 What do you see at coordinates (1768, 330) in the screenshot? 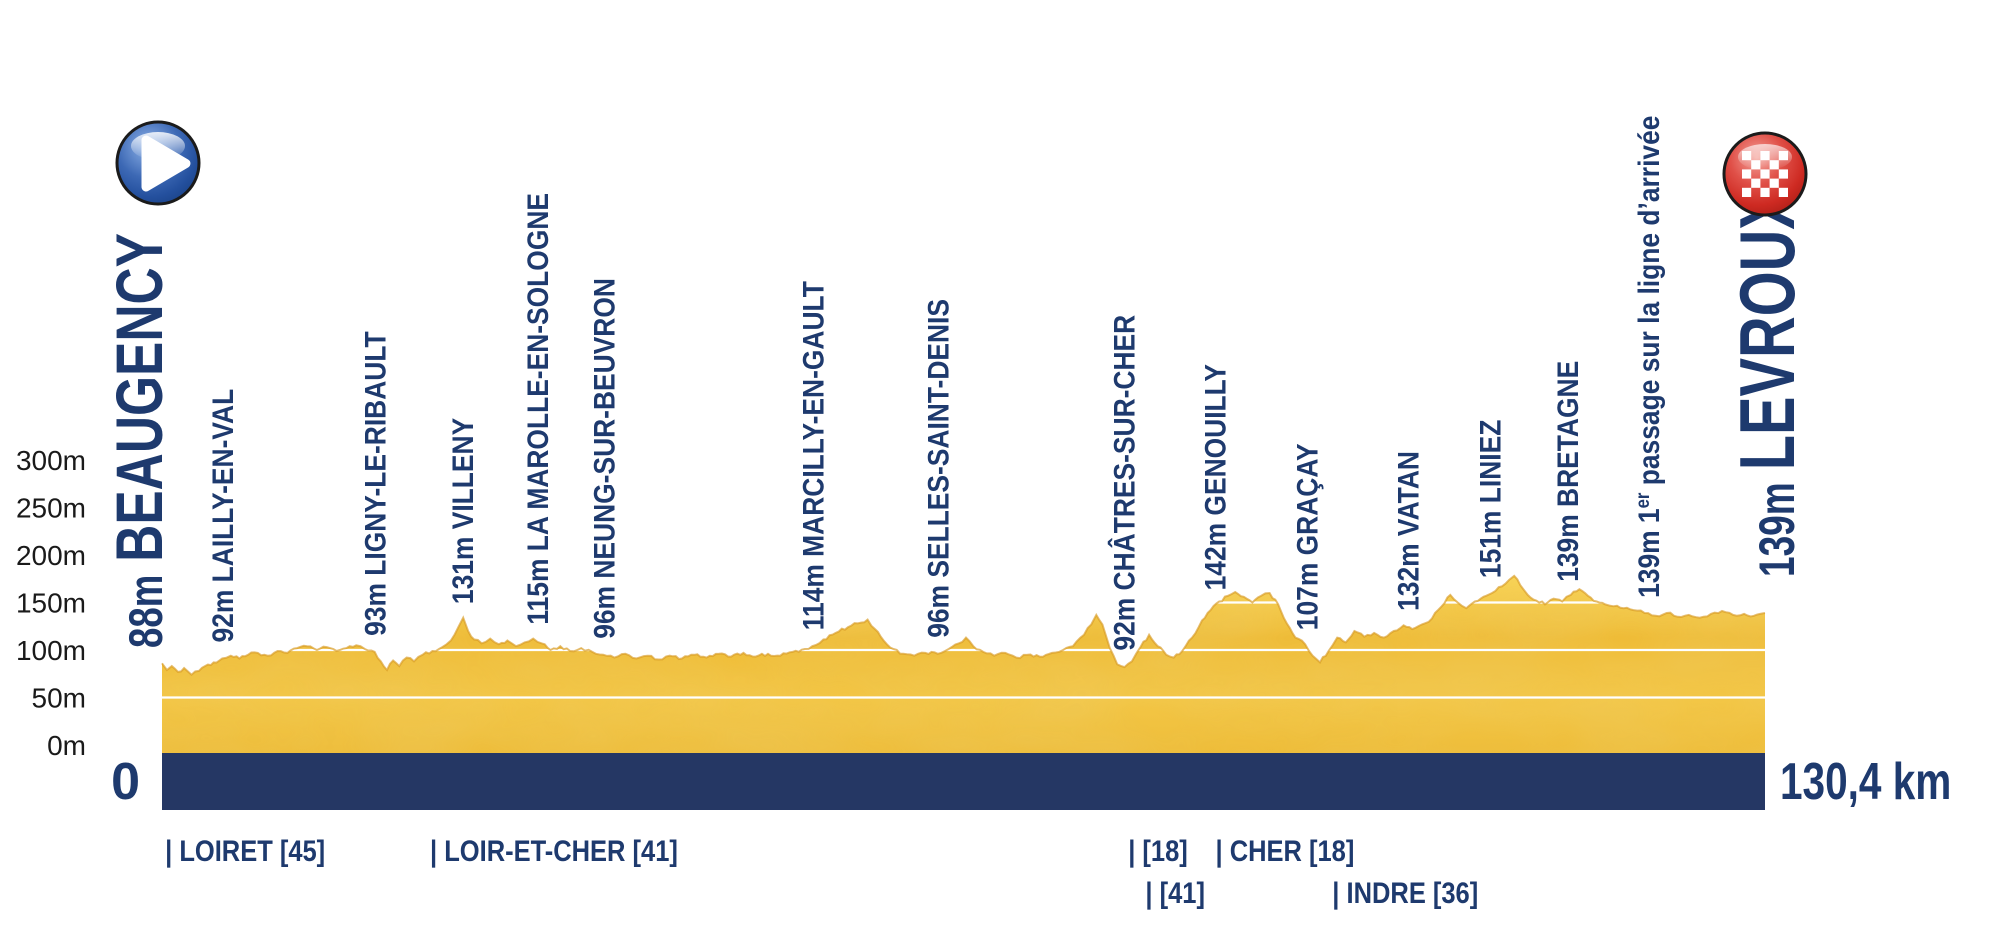
I see `finish-city-name: LEVROUX` at bounding box center [1768, 330].